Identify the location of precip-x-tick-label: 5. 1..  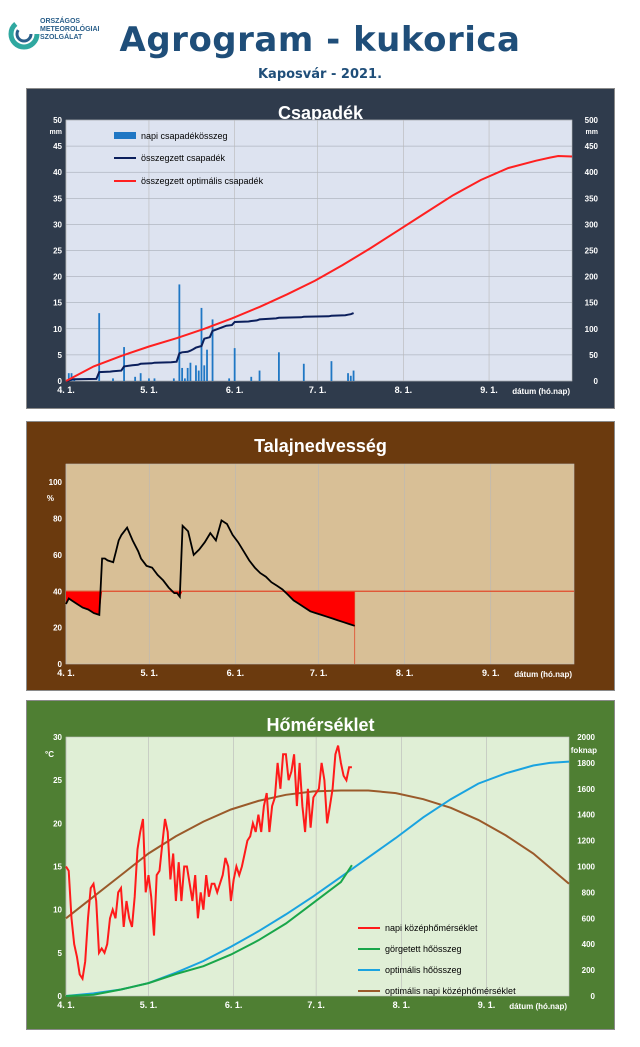
(149, 390).